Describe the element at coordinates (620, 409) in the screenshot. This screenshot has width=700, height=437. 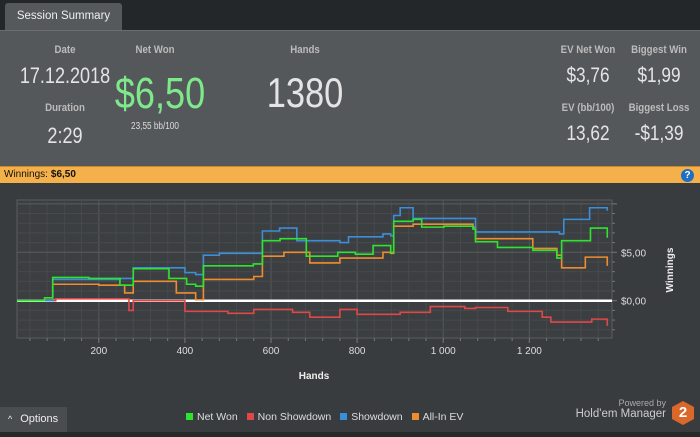
I see `brand-text: Powered by Hold'em Manager` at that location.